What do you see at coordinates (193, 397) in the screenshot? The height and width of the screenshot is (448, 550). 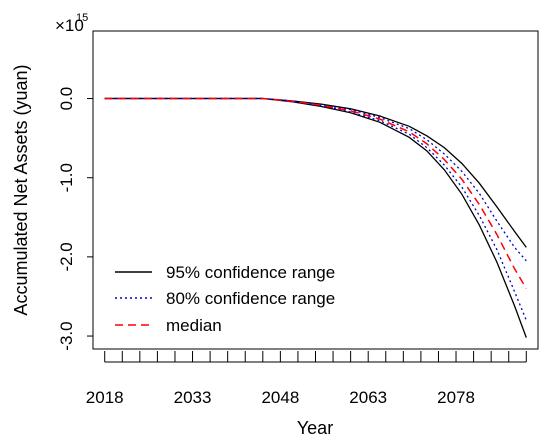 I see `x-tick-label-1: 2033` at bounding box center [193, 397].